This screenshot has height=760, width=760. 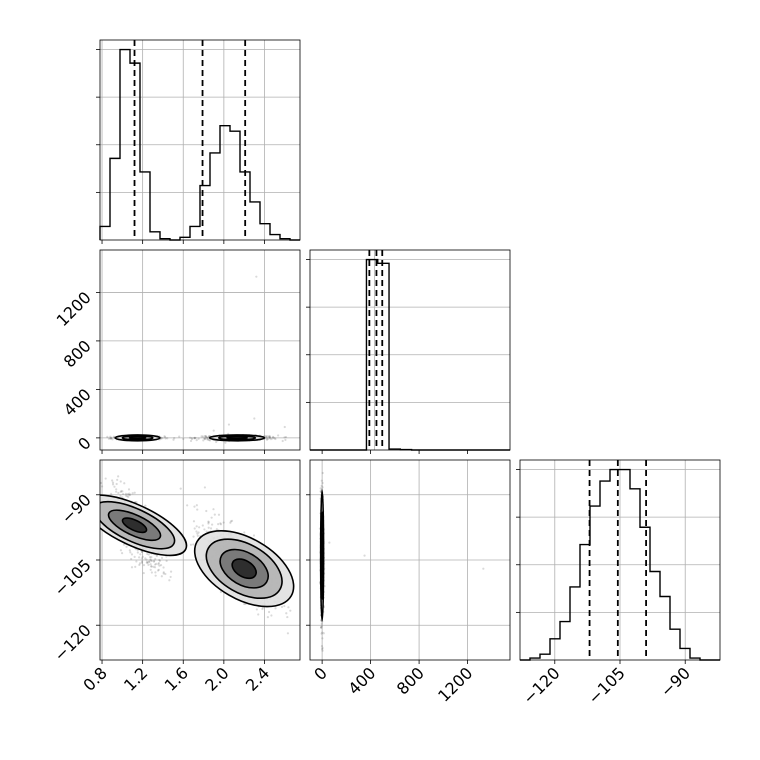 What do you see at coordinates (175, 577) in the screenshot?
I see `scatter-panel-0-2: 0.8 1.2 1.6 2.0 2.4 −120 −105 −90` at bounding box center [175, 577].